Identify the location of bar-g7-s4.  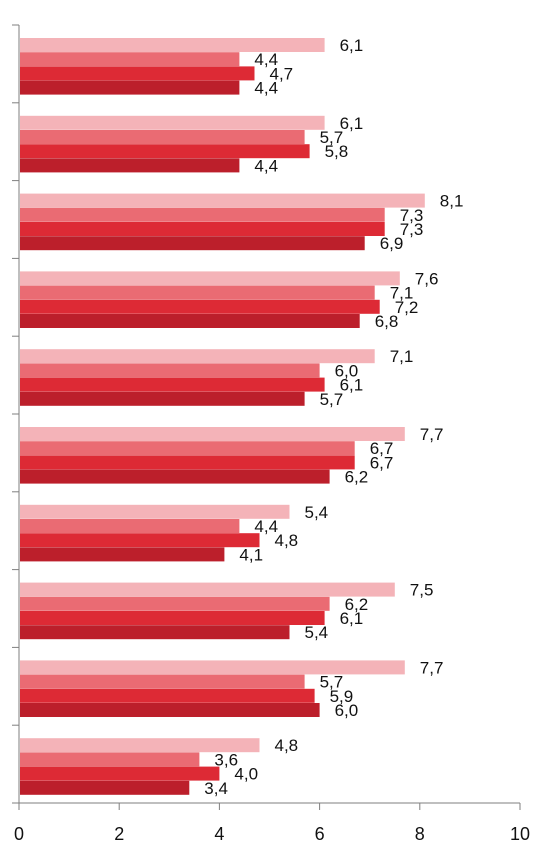
(122, 554).